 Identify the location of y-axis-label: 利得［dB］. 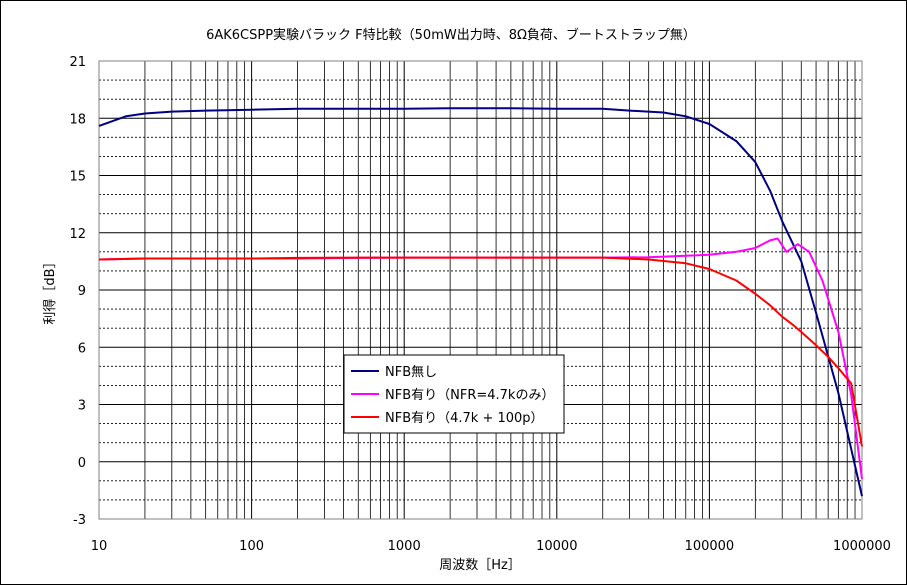
(50, 289).